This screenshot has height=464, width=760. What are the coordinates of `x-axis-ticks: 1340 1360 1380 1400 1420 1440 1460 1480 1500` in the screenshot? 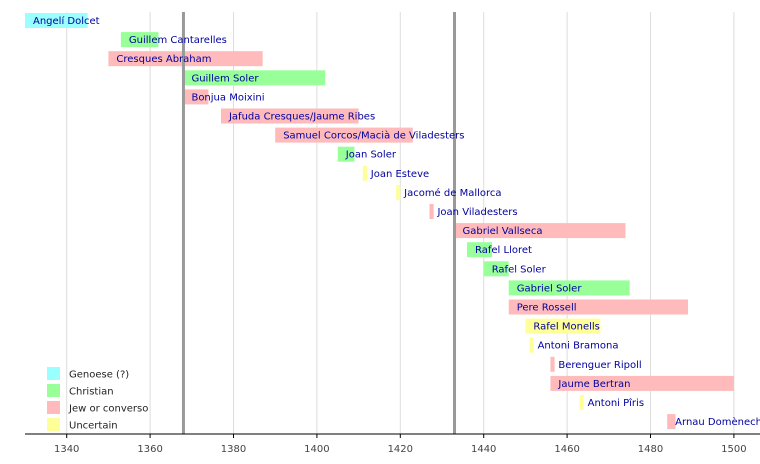 It's located at (400, 444).